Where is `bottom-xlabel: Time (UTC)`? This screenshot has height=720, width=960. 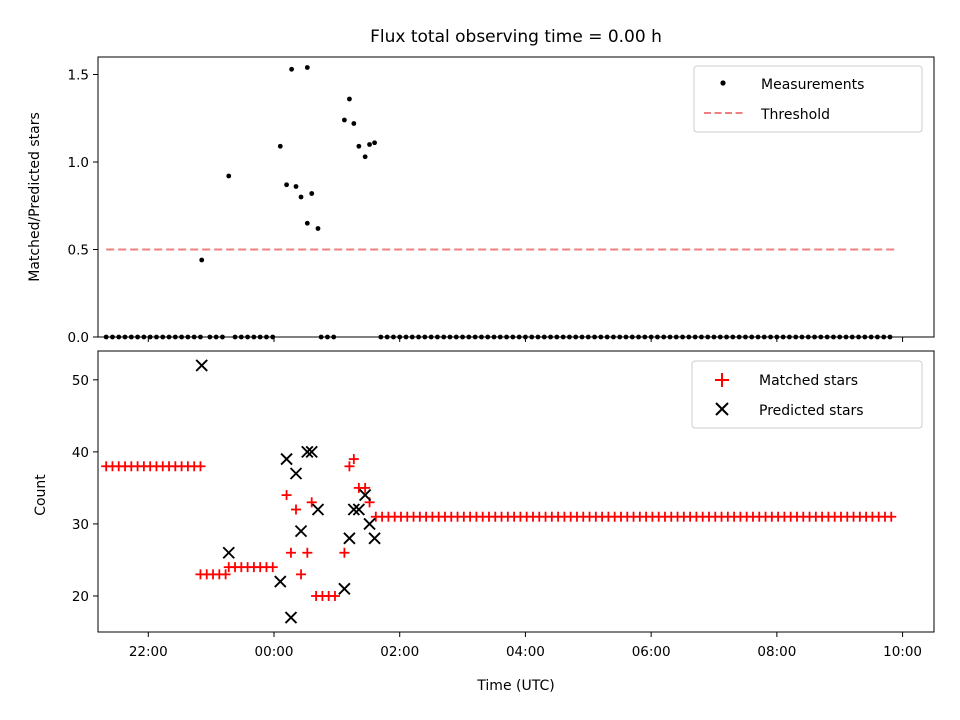 bottom-xlabel: Time (UTC) is located at coordinates (515, 686).